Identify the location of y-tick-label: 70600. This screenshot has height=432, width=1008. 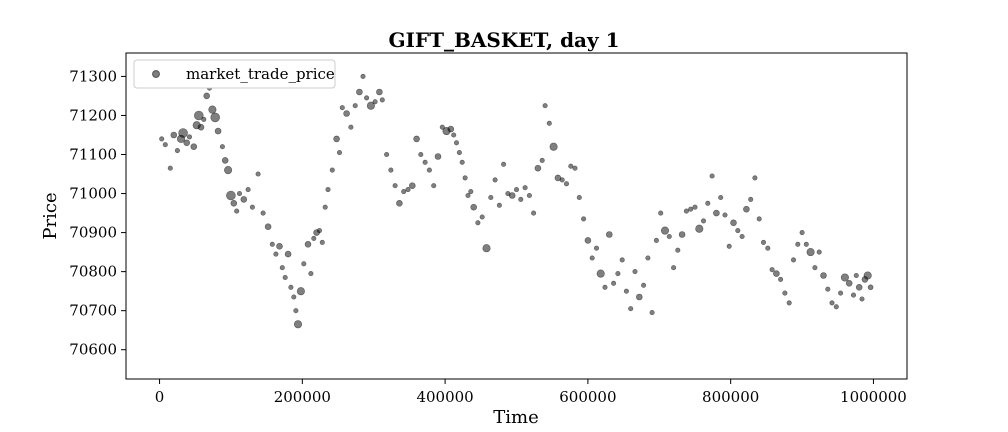
(93, 350).